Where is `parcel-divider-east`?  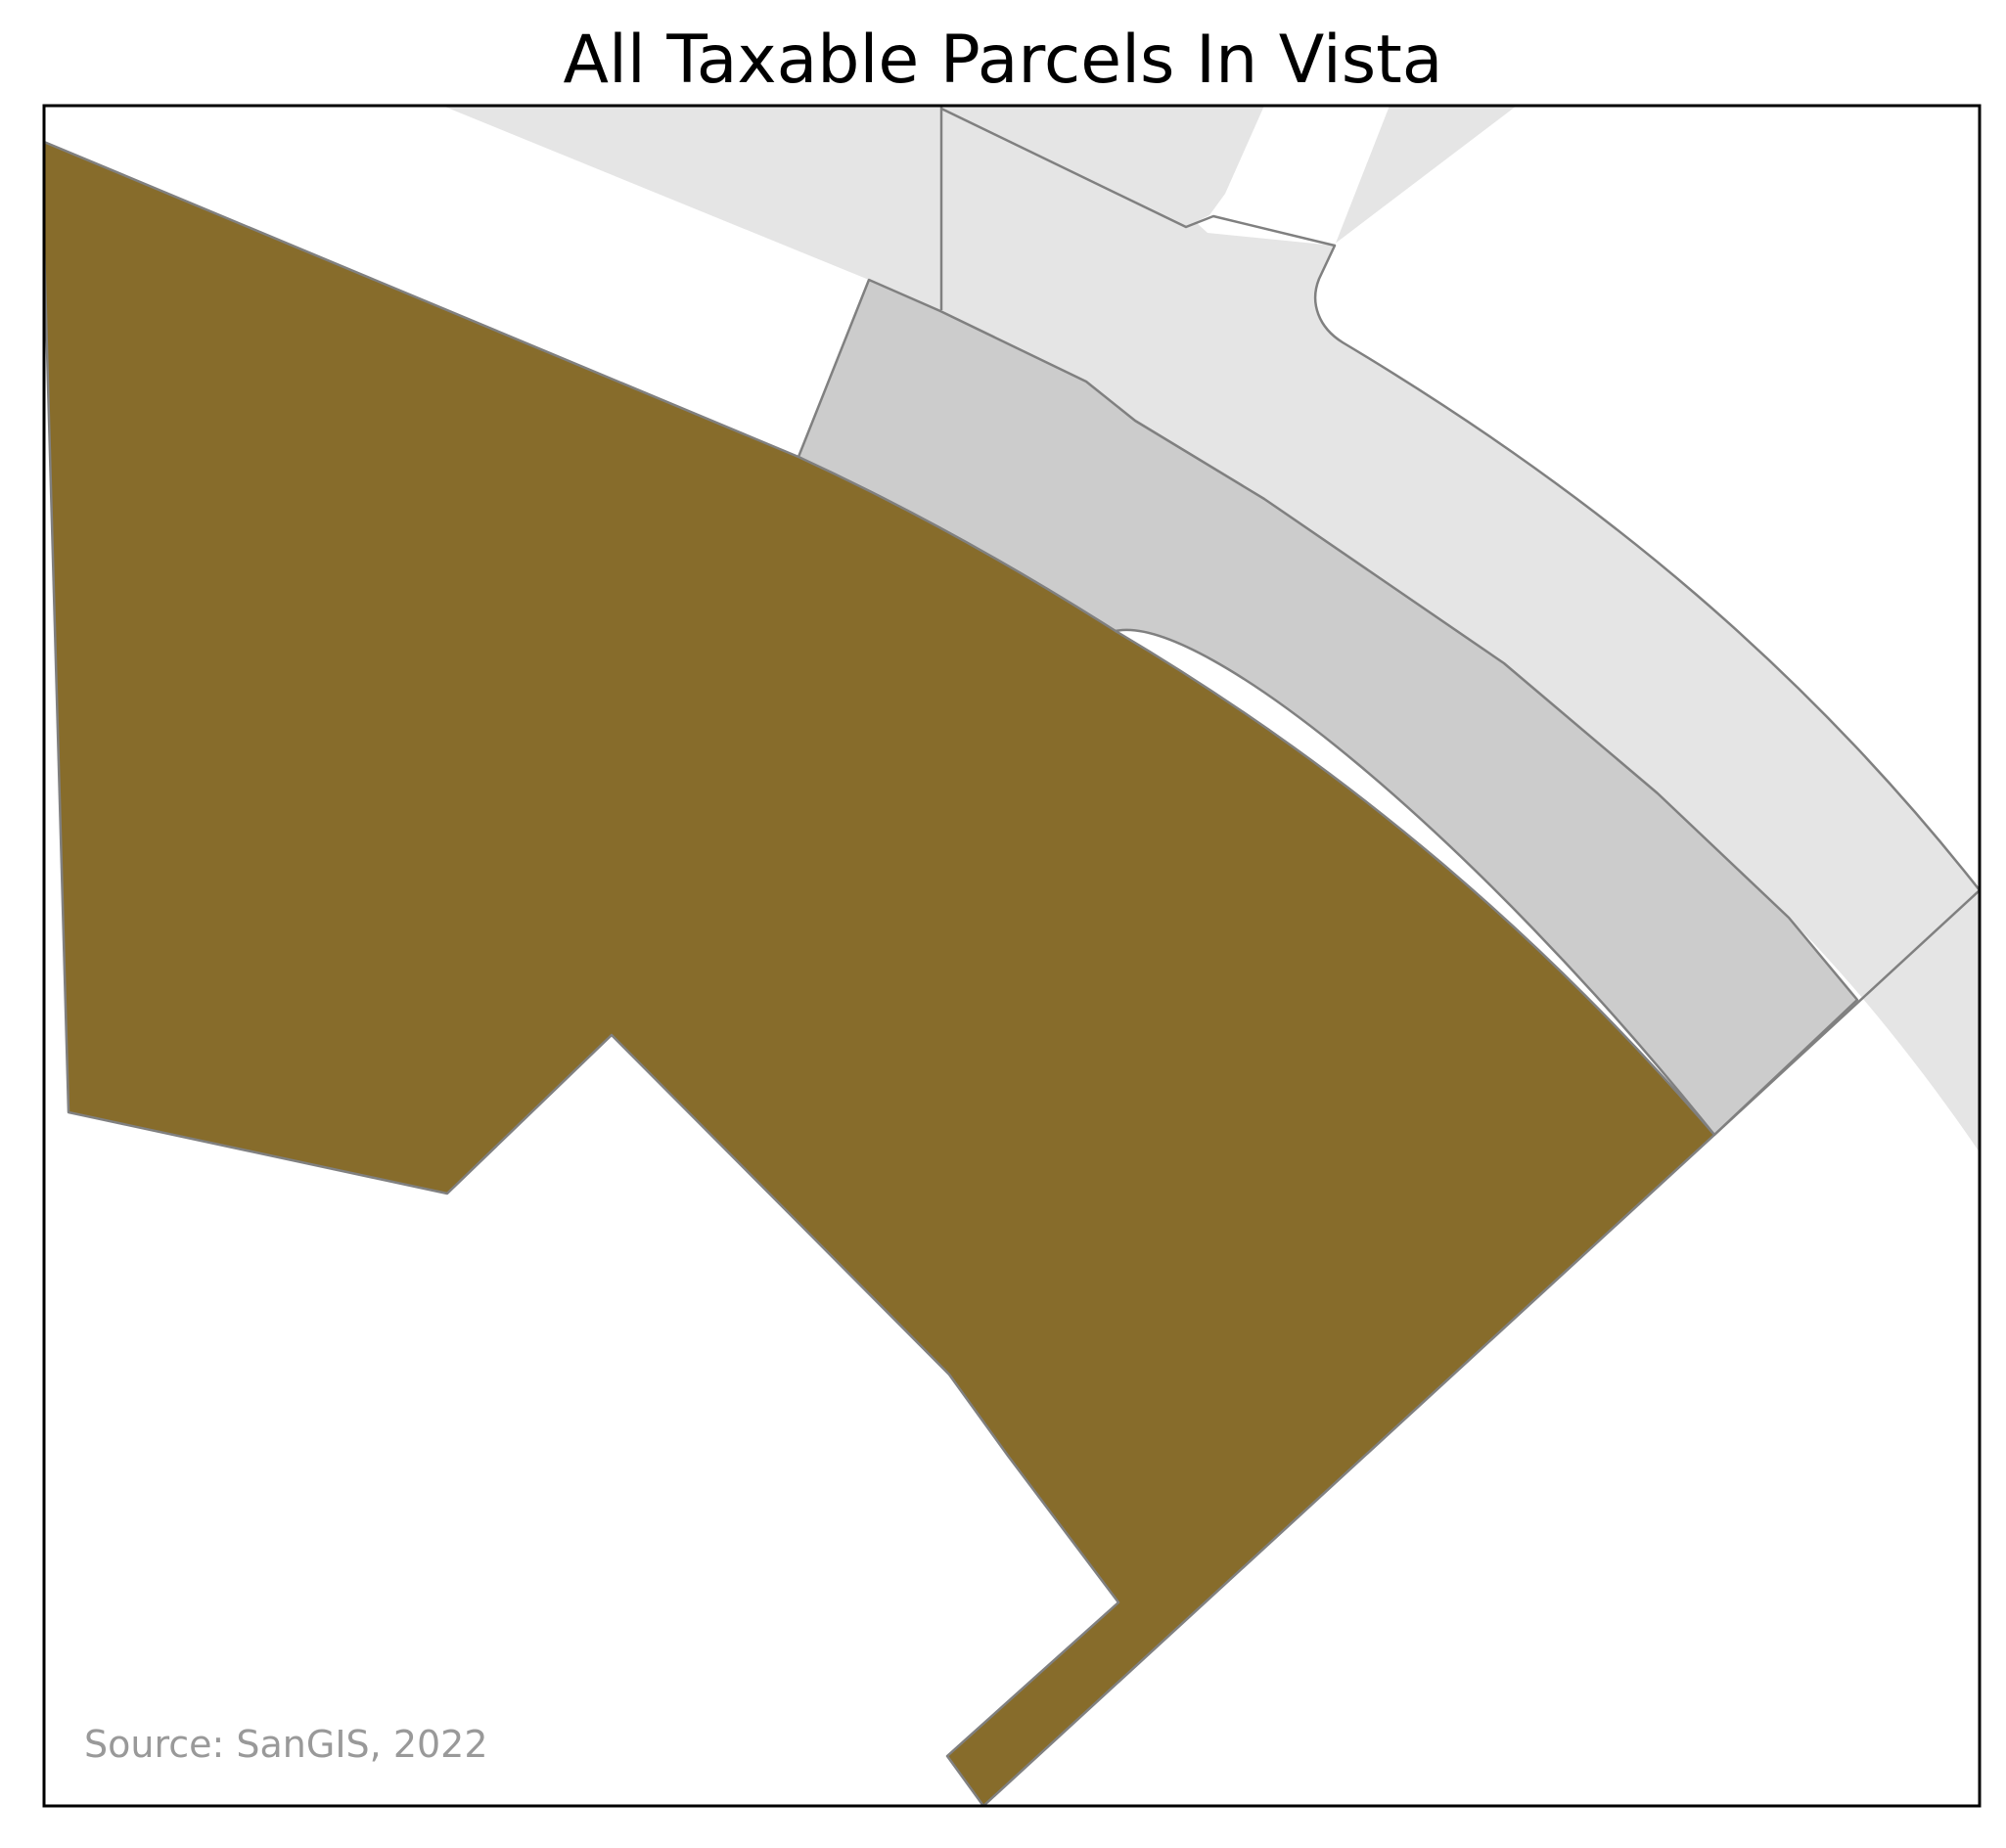 parcel-divider-east is located at coordinates (1846, 1012).